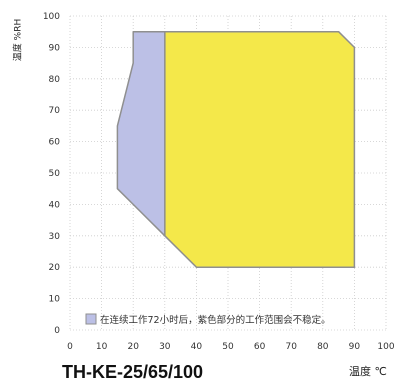  What do you see at coordinates (291, 347) in the screenshot?
I see `x-tick-label: 70` at bounding box center [291, 347].